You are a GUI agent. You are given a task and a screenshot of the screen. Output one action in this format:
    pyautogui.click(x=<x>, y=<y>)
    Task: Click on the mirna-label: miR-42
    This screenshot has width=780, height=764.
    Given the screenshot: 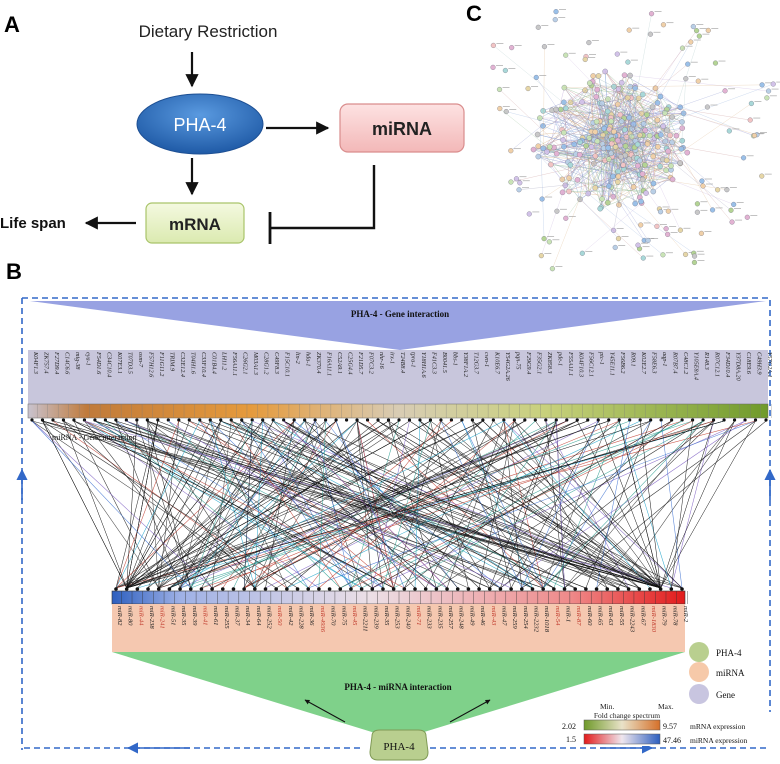 What is the action you would take?
    pyautogui.click(x=290, y=616)
    